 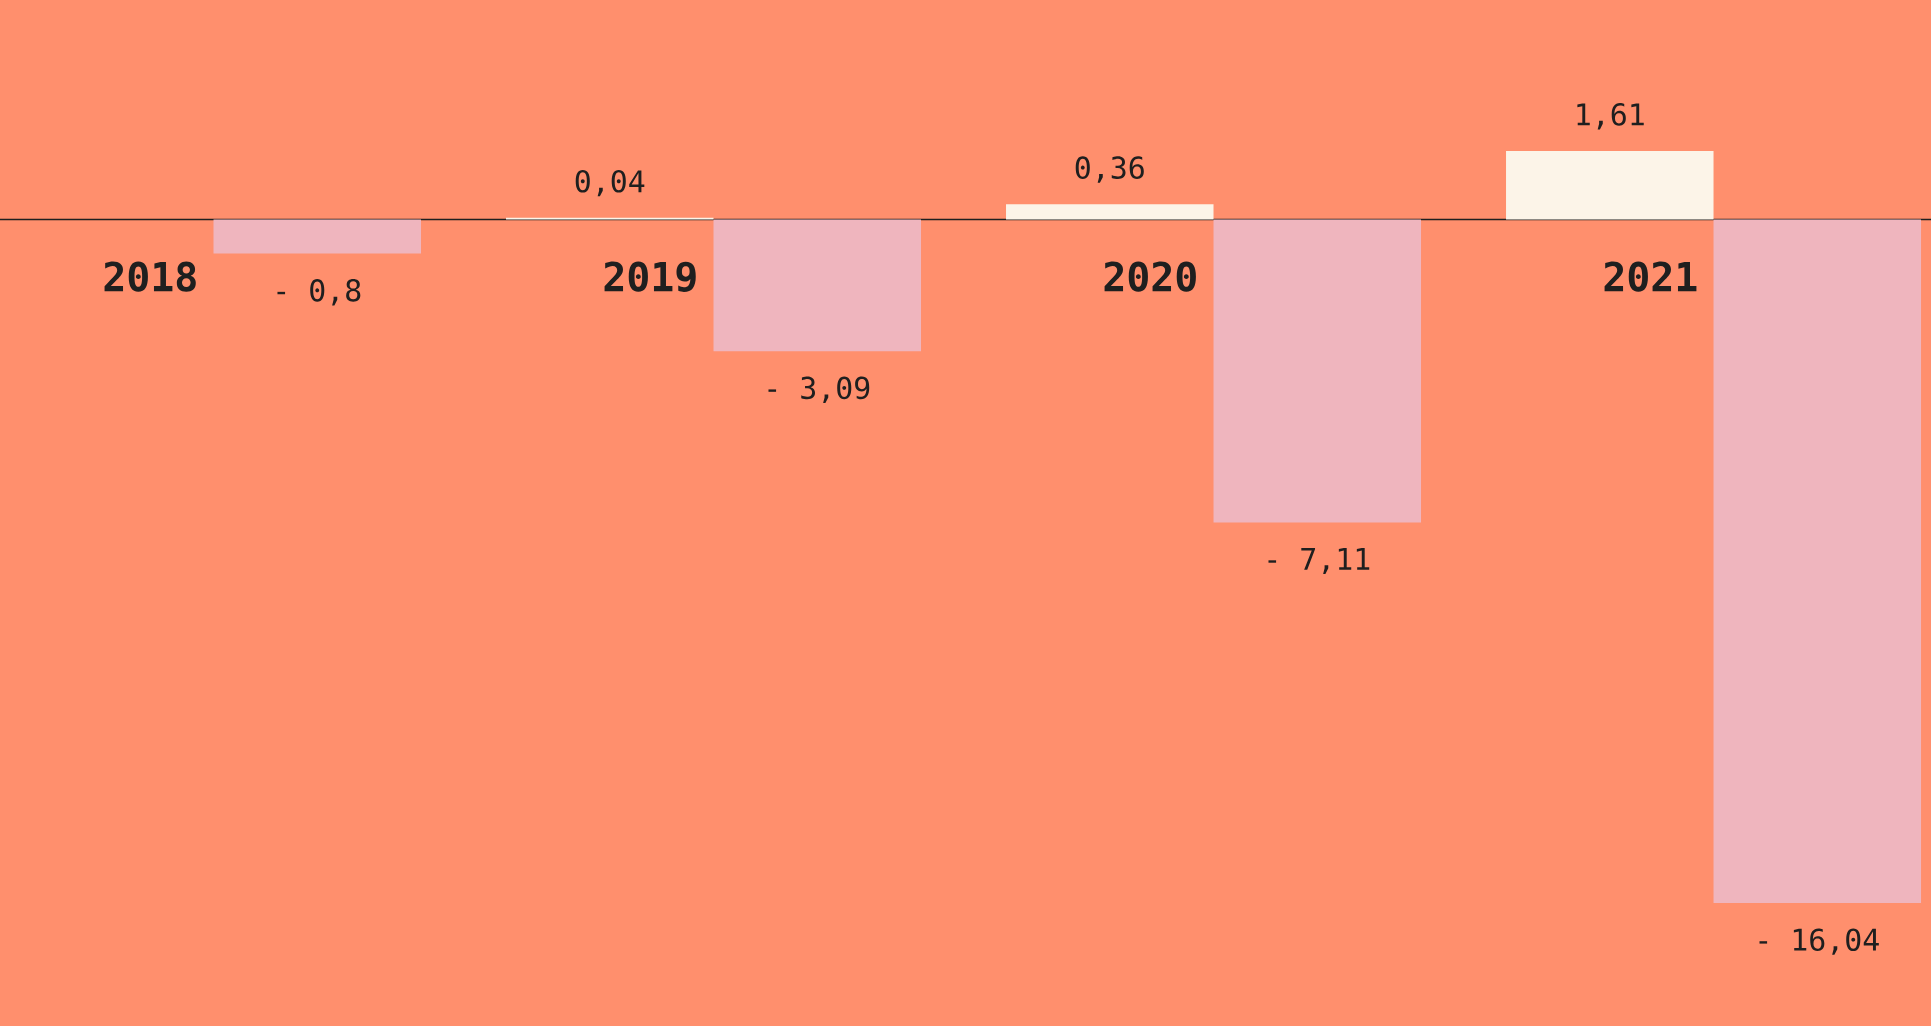 What do you see at coordinates (1150, 276) in the screenshot?
I see `x-tick-label: 2020` at bounding box center [1150, 276].